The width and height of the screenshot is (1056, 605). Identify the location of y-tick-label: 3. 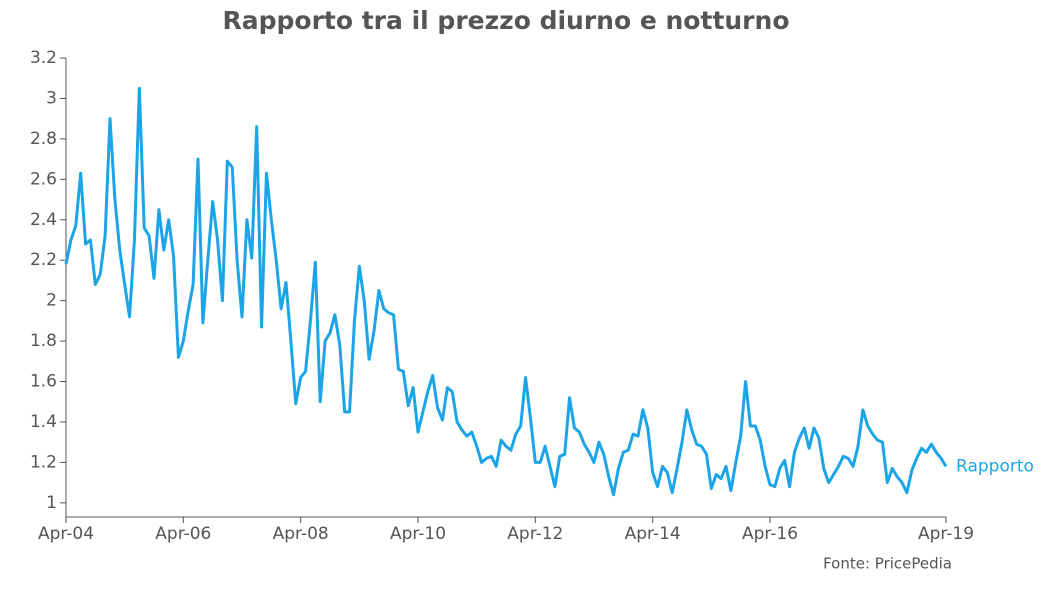
(51, 98).